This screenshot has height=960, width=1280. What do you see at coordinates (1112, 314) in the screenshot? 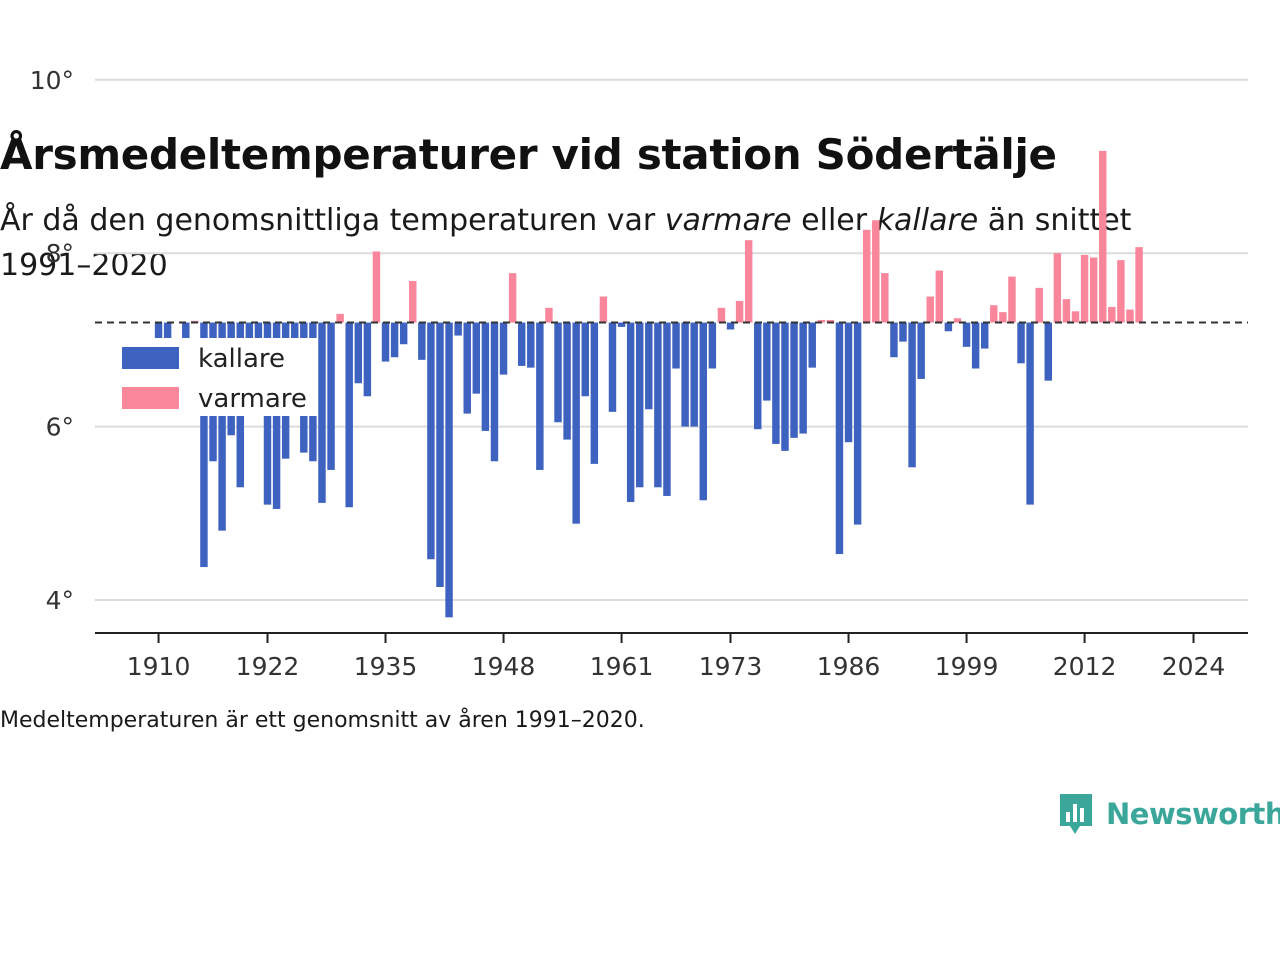
I see `bar-2015` at bounding box center [1112, 314].